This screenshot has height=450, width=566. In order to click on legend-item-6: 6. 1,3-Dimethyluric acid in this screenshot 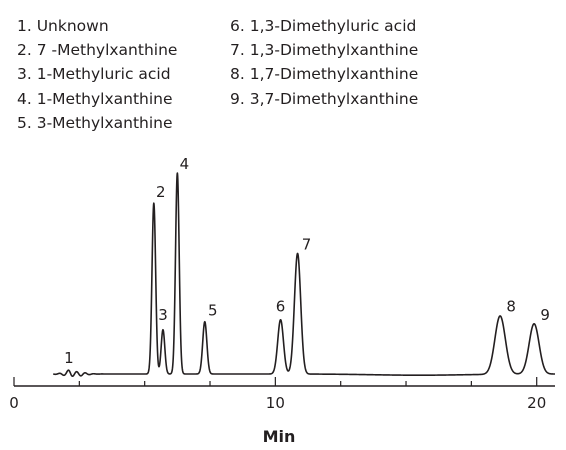, I will do `click(323, 26)`.